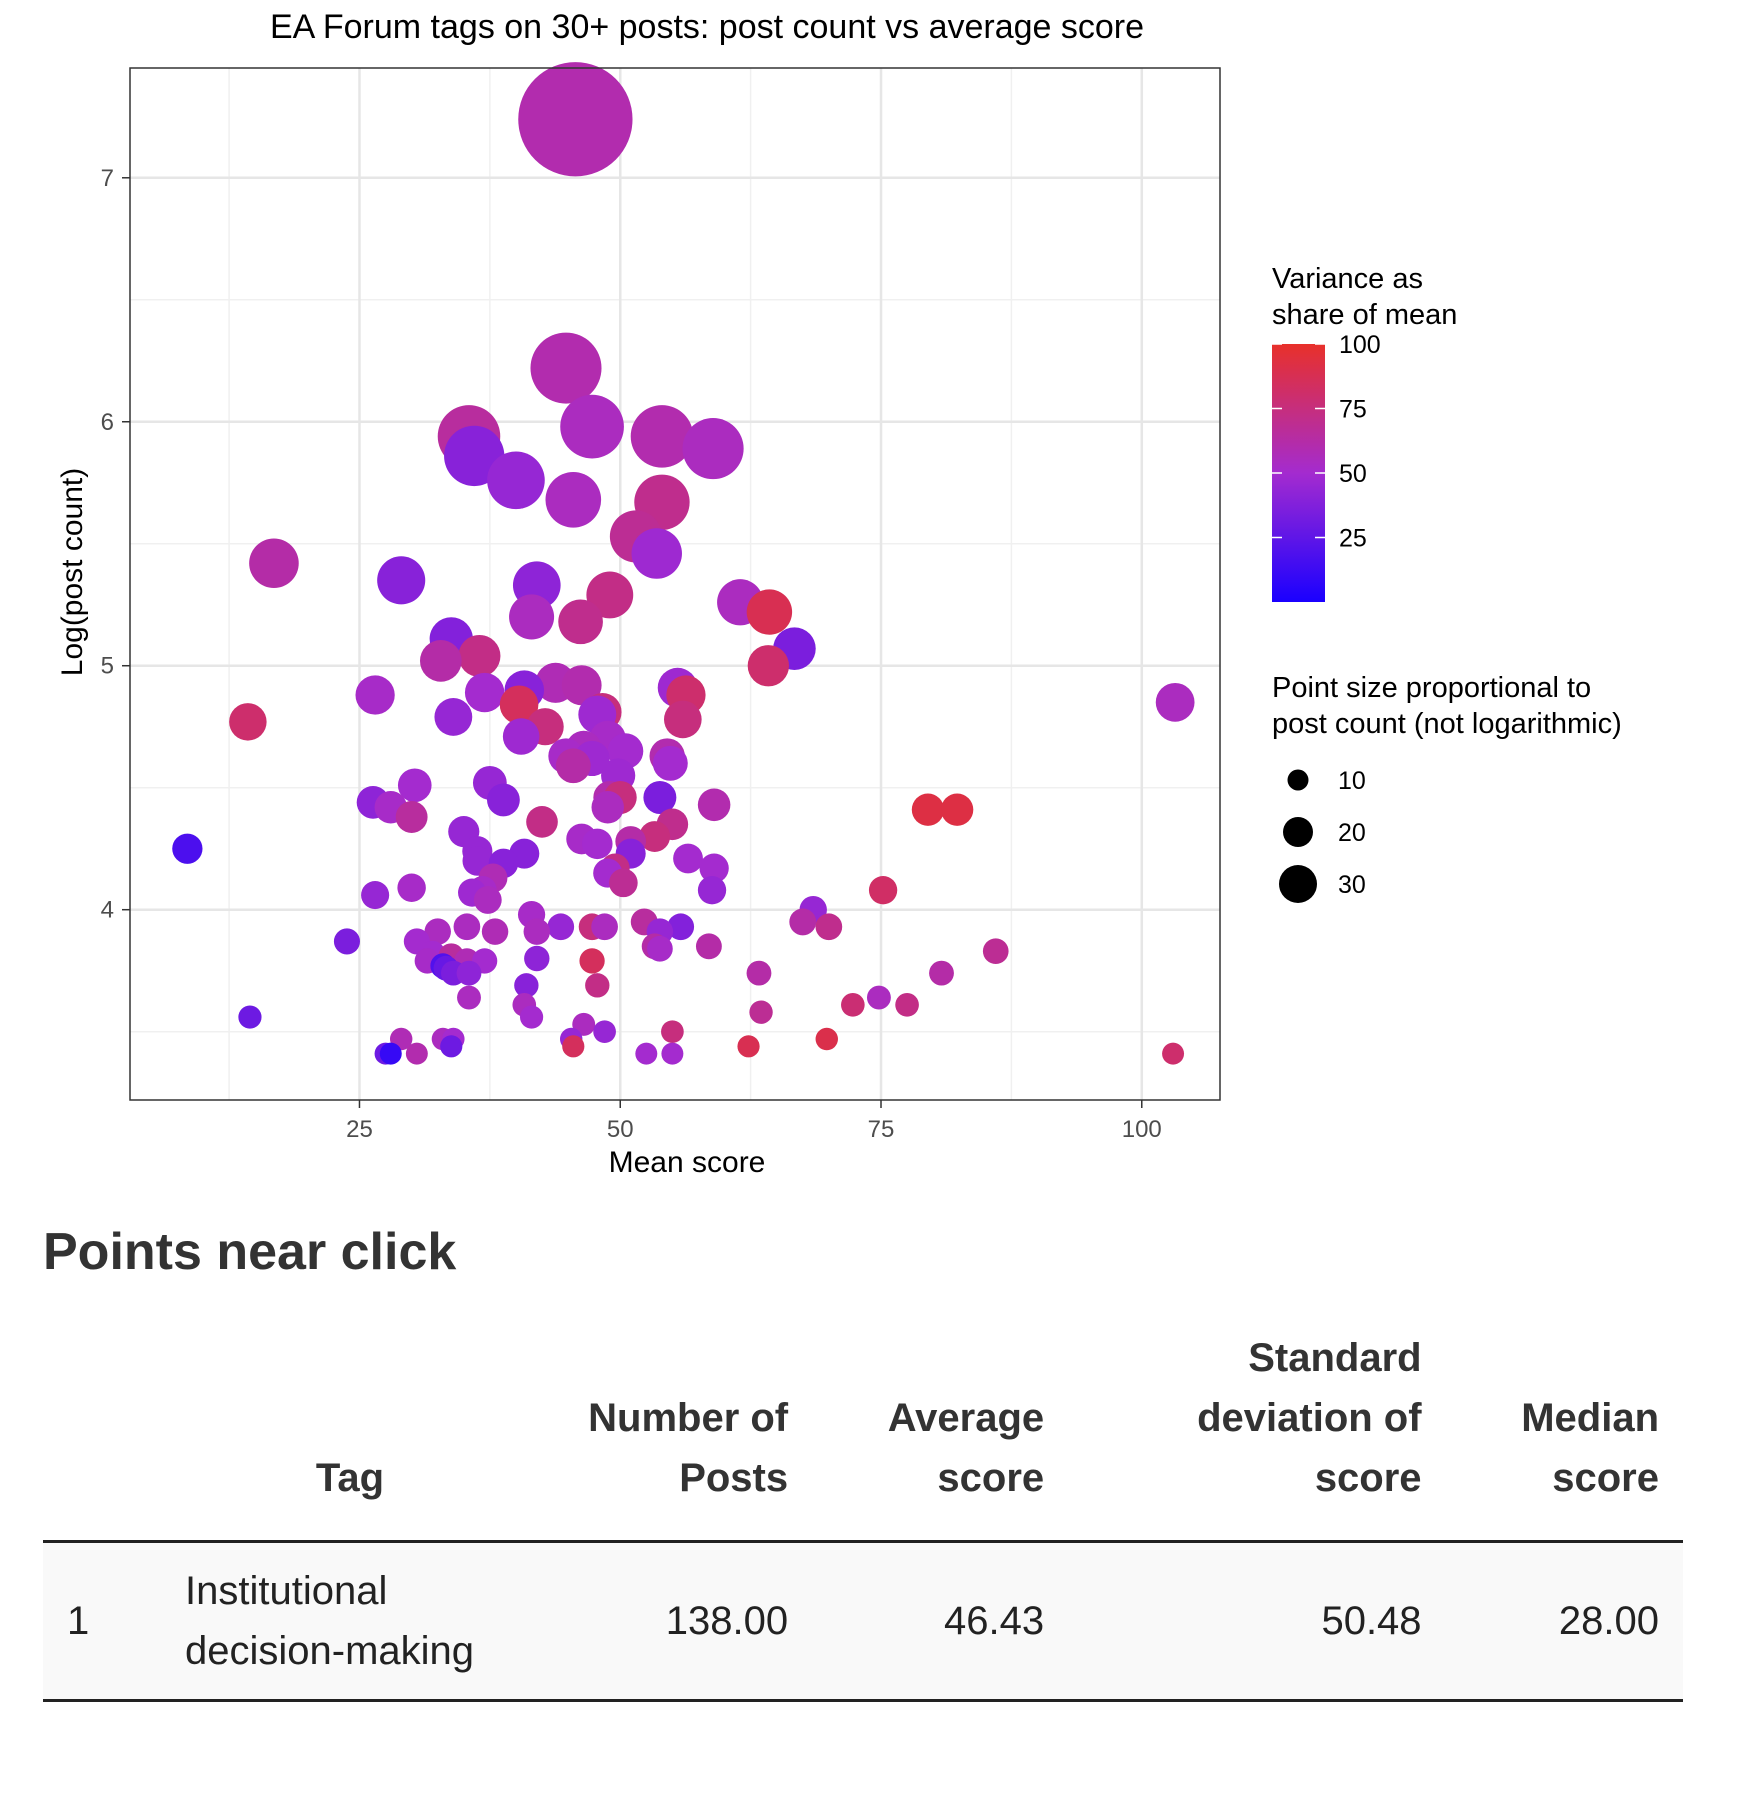 This screenshot has height=1808, width=1756. I want to click on header-tag: Tag, so click(350, 1431).